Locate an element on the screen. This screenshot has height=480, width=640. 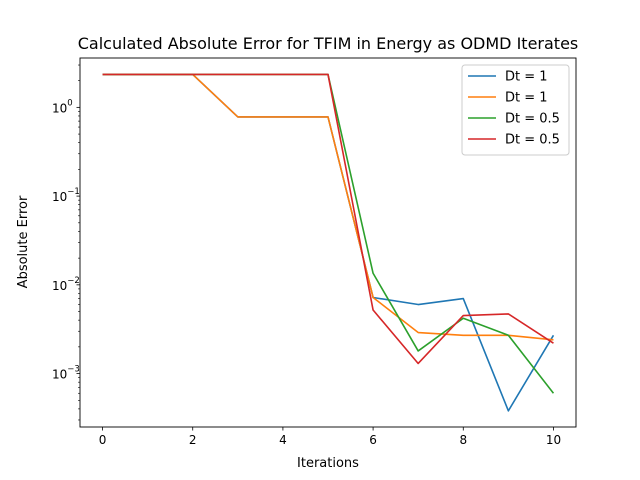
x-axis-label: Iterations is located at coordinates (328, 463).